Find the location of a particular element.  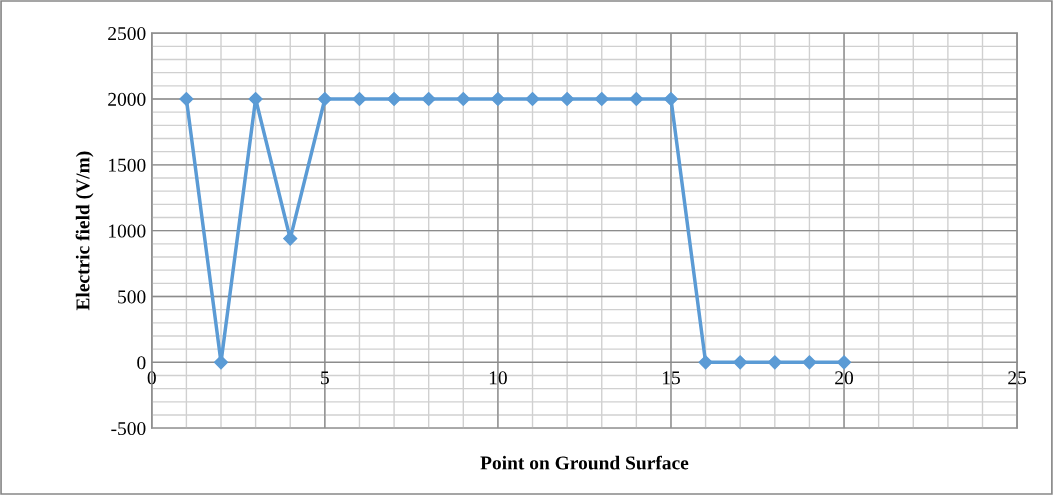

y-tick-label: -500 is located at coordinates (128, 428).